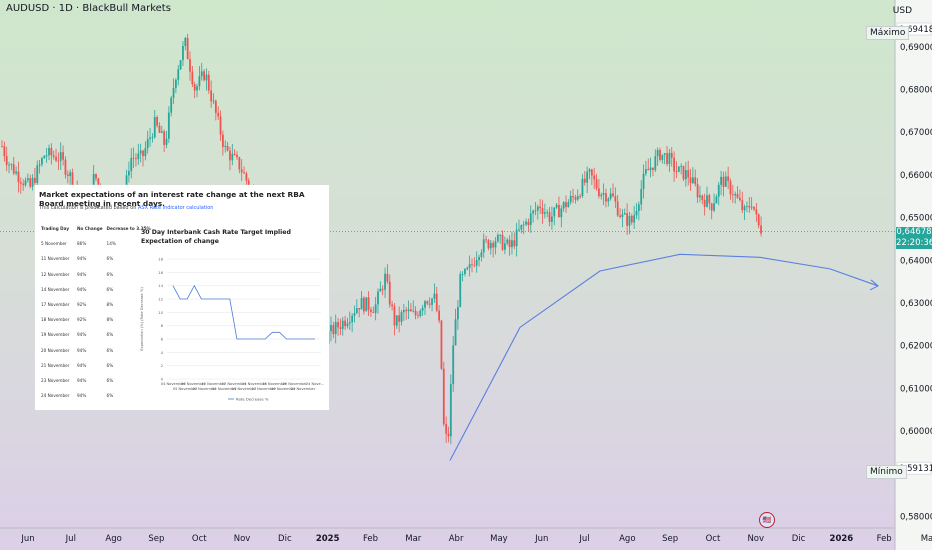 The image size is (932, 550). I want to click on mini-y-tick: 8, so click(162, 325).